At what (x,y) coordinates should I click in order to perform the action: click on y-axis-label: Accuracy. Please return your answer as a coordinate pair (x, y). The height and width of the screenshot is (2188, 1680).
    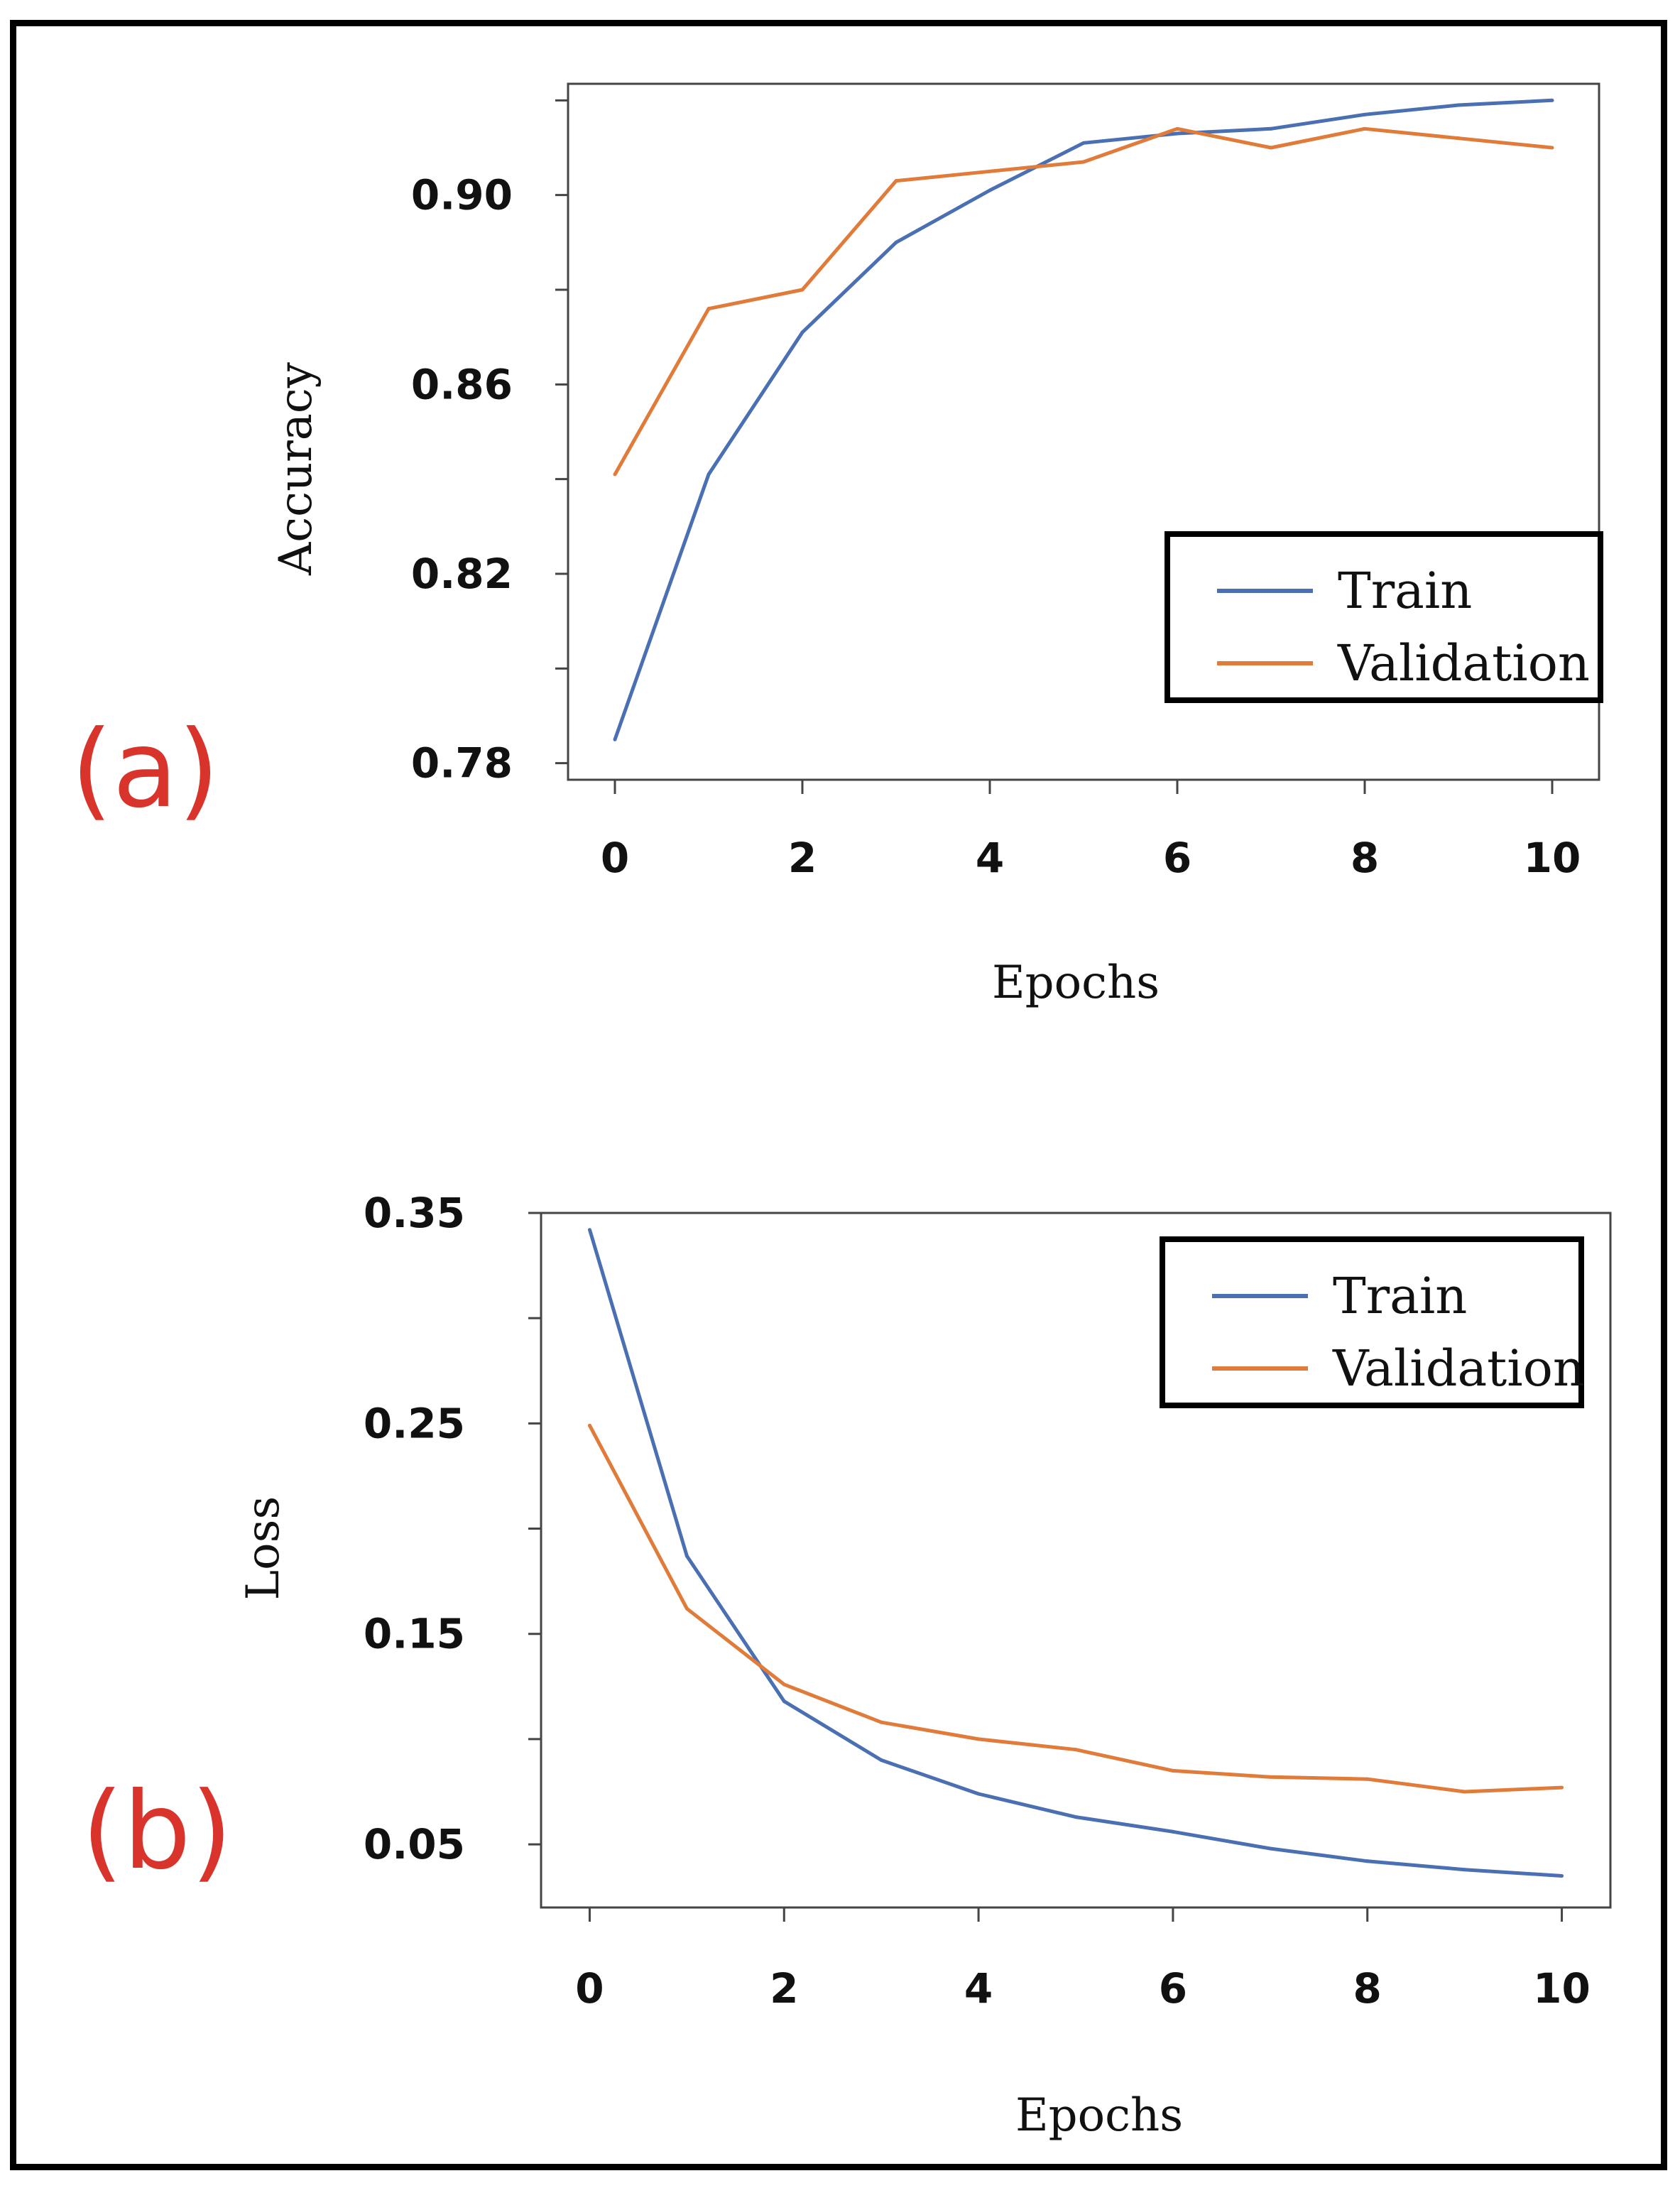
    Looking at the image, I should click on (296, 469).